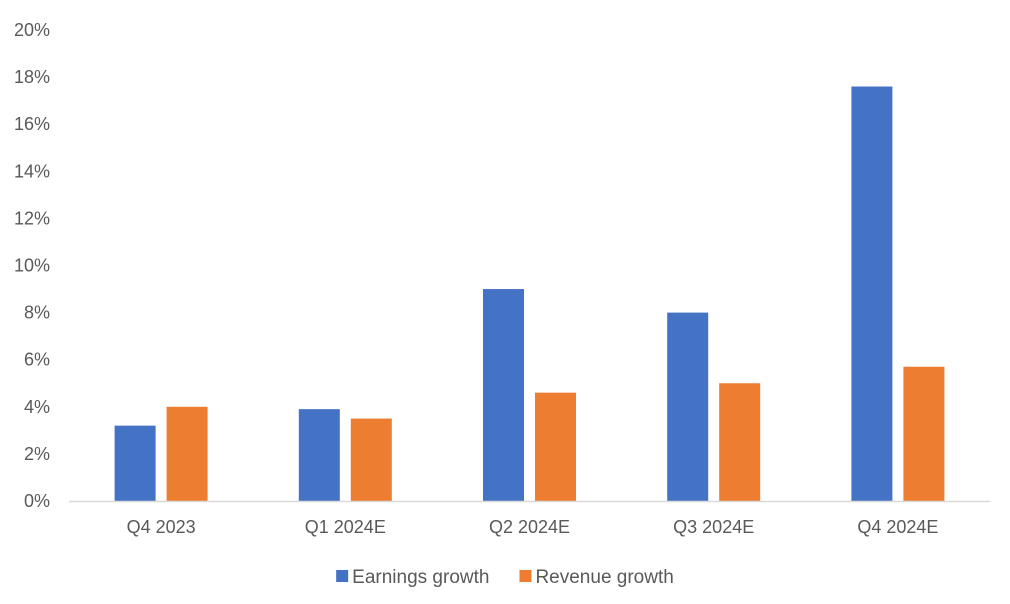  What do you see at coordinates (32, 124) in the screenshot?
I see `y-tick-label: 16%` at bounding box center [32, 124].